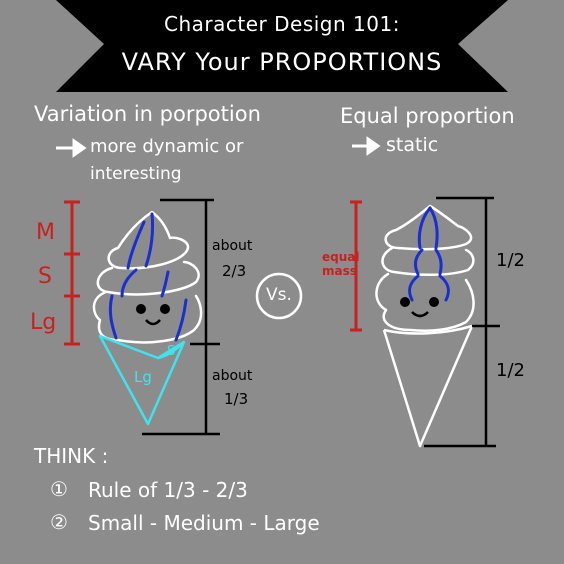  I want to click on vs-label: Vs., so click(279, 295).